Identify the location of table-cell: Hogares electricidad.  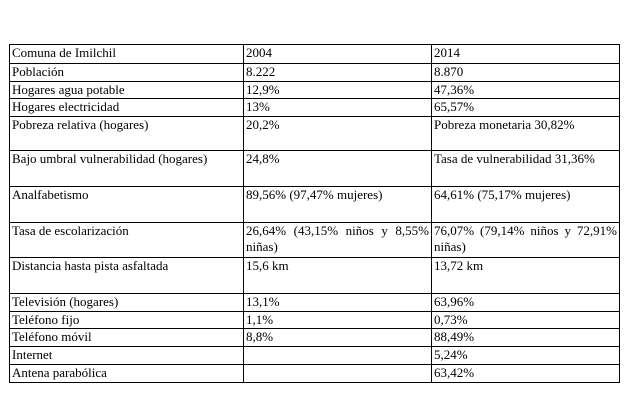
(126, 107).